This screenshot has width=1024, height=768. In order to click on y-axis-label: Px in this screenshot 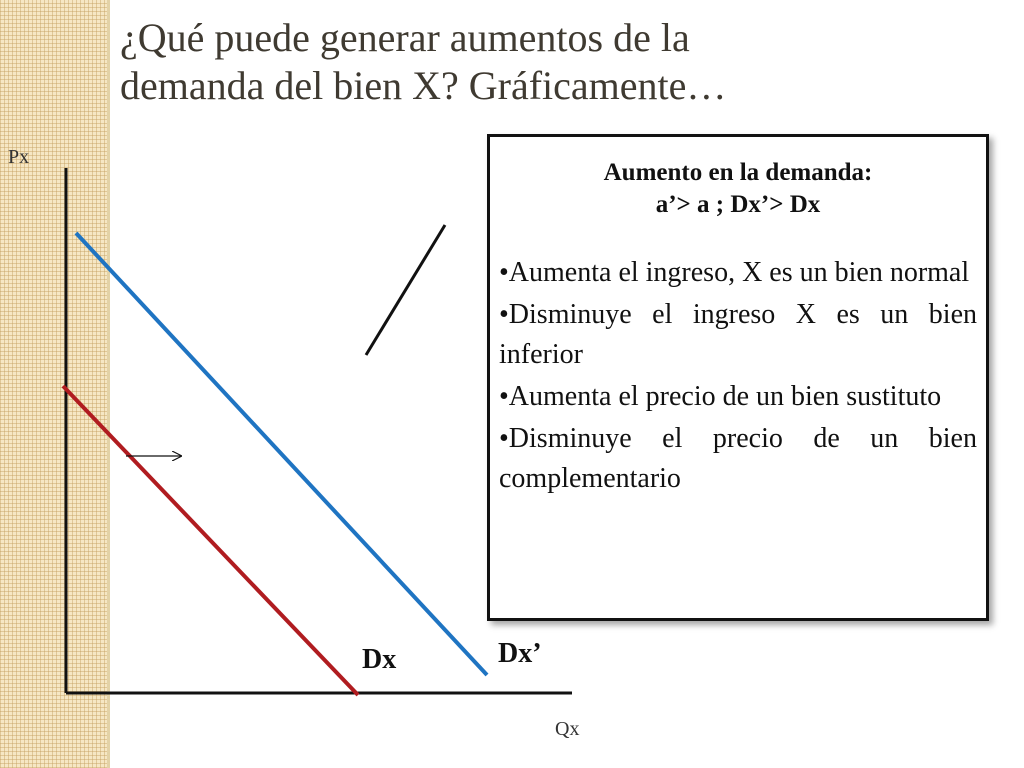, I will do `click(19, 157)`.